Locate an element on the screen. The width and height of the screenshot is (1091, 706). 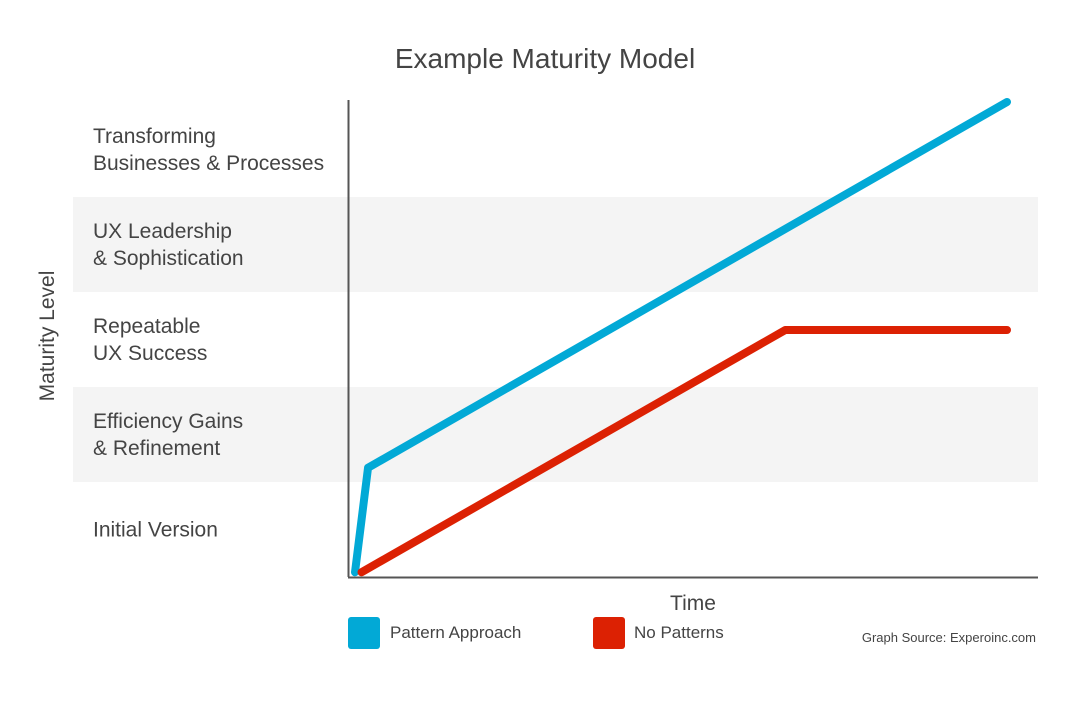
legend-swatch-no-patterns is located at coordinates (609, 633).